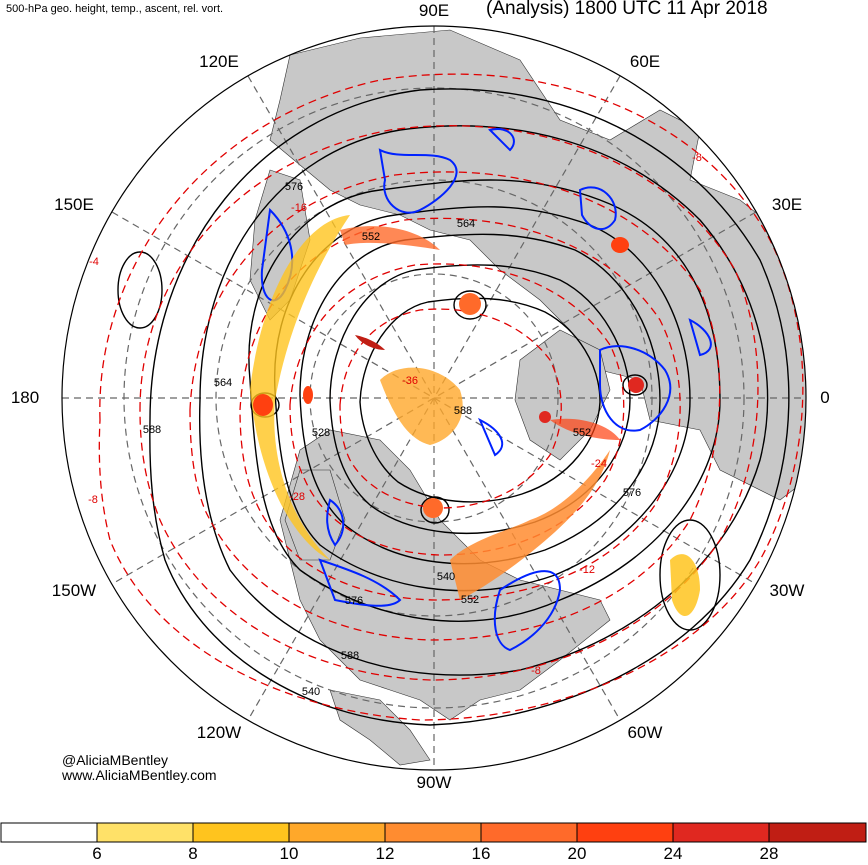  I want to click on lon-label-90e: 90E, so click(434, 10).